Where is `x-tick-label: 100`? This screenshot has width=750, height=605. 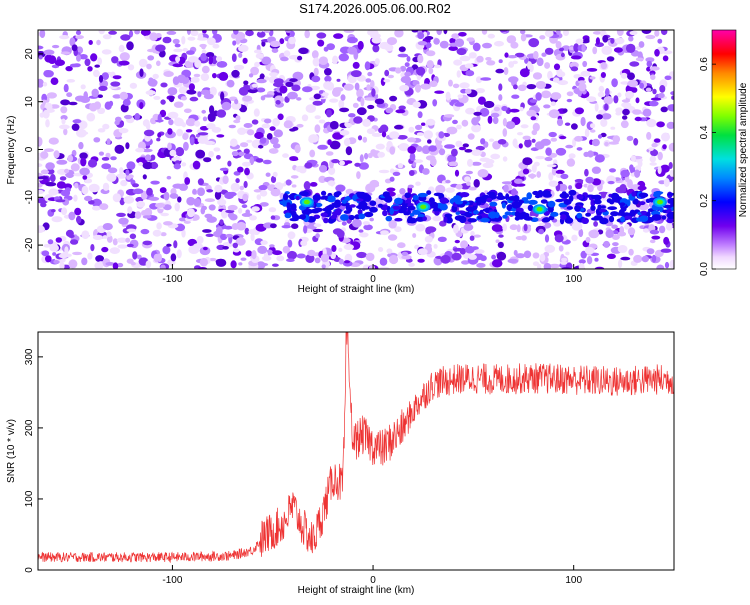
x-tick-label: 100 is located at coordinates (573, 279).